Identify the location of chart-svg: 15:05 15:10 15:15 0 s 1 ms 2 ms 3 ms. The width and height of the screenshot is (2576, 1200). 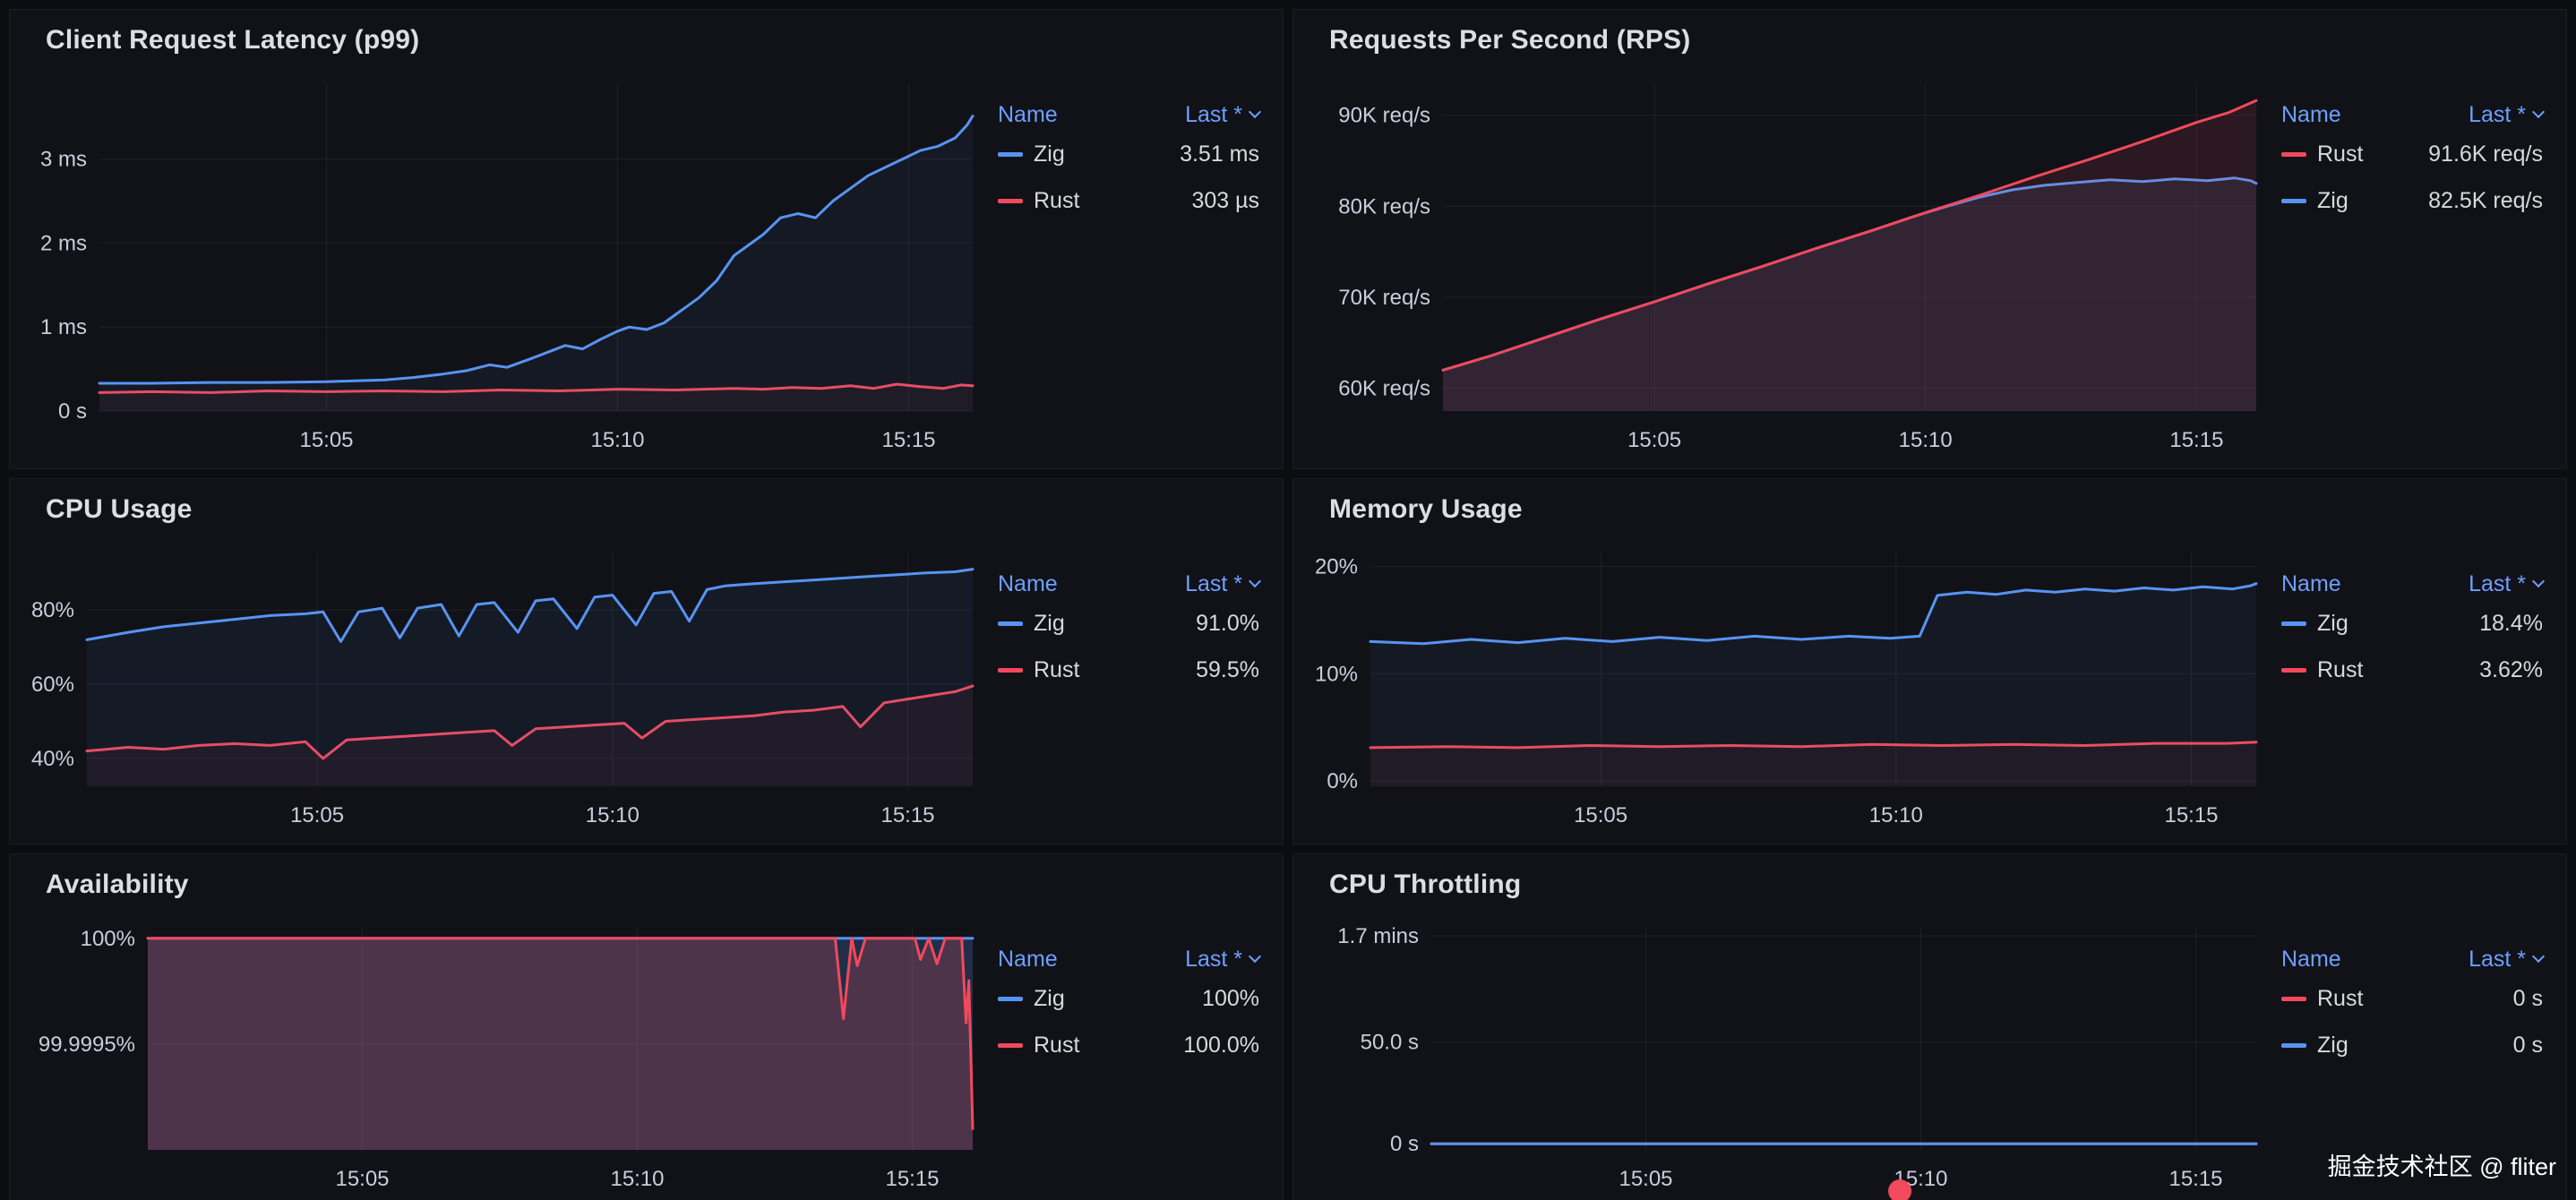
(508, 260).